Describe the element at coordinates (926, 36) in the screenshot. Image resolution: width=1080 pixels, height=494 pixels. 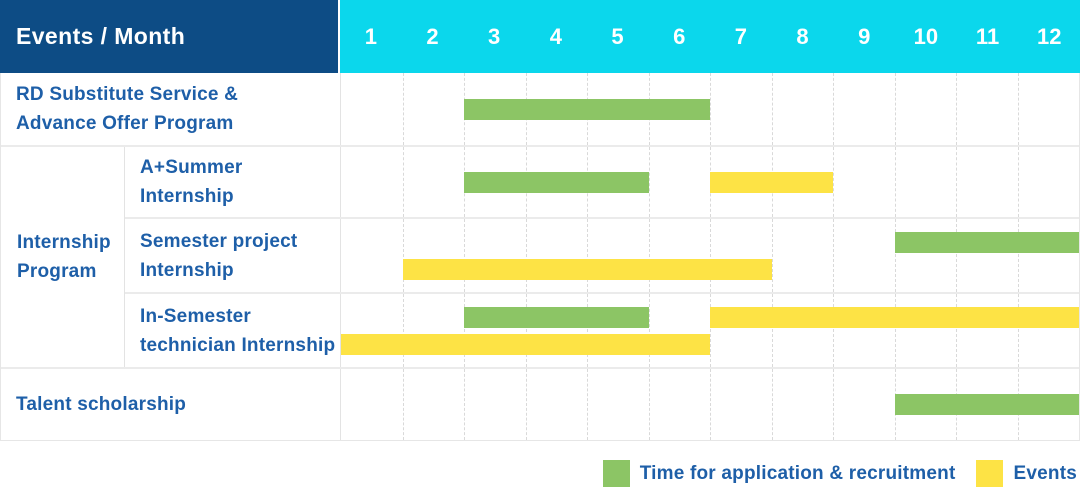
I see `month-label-10: 10` at that location.